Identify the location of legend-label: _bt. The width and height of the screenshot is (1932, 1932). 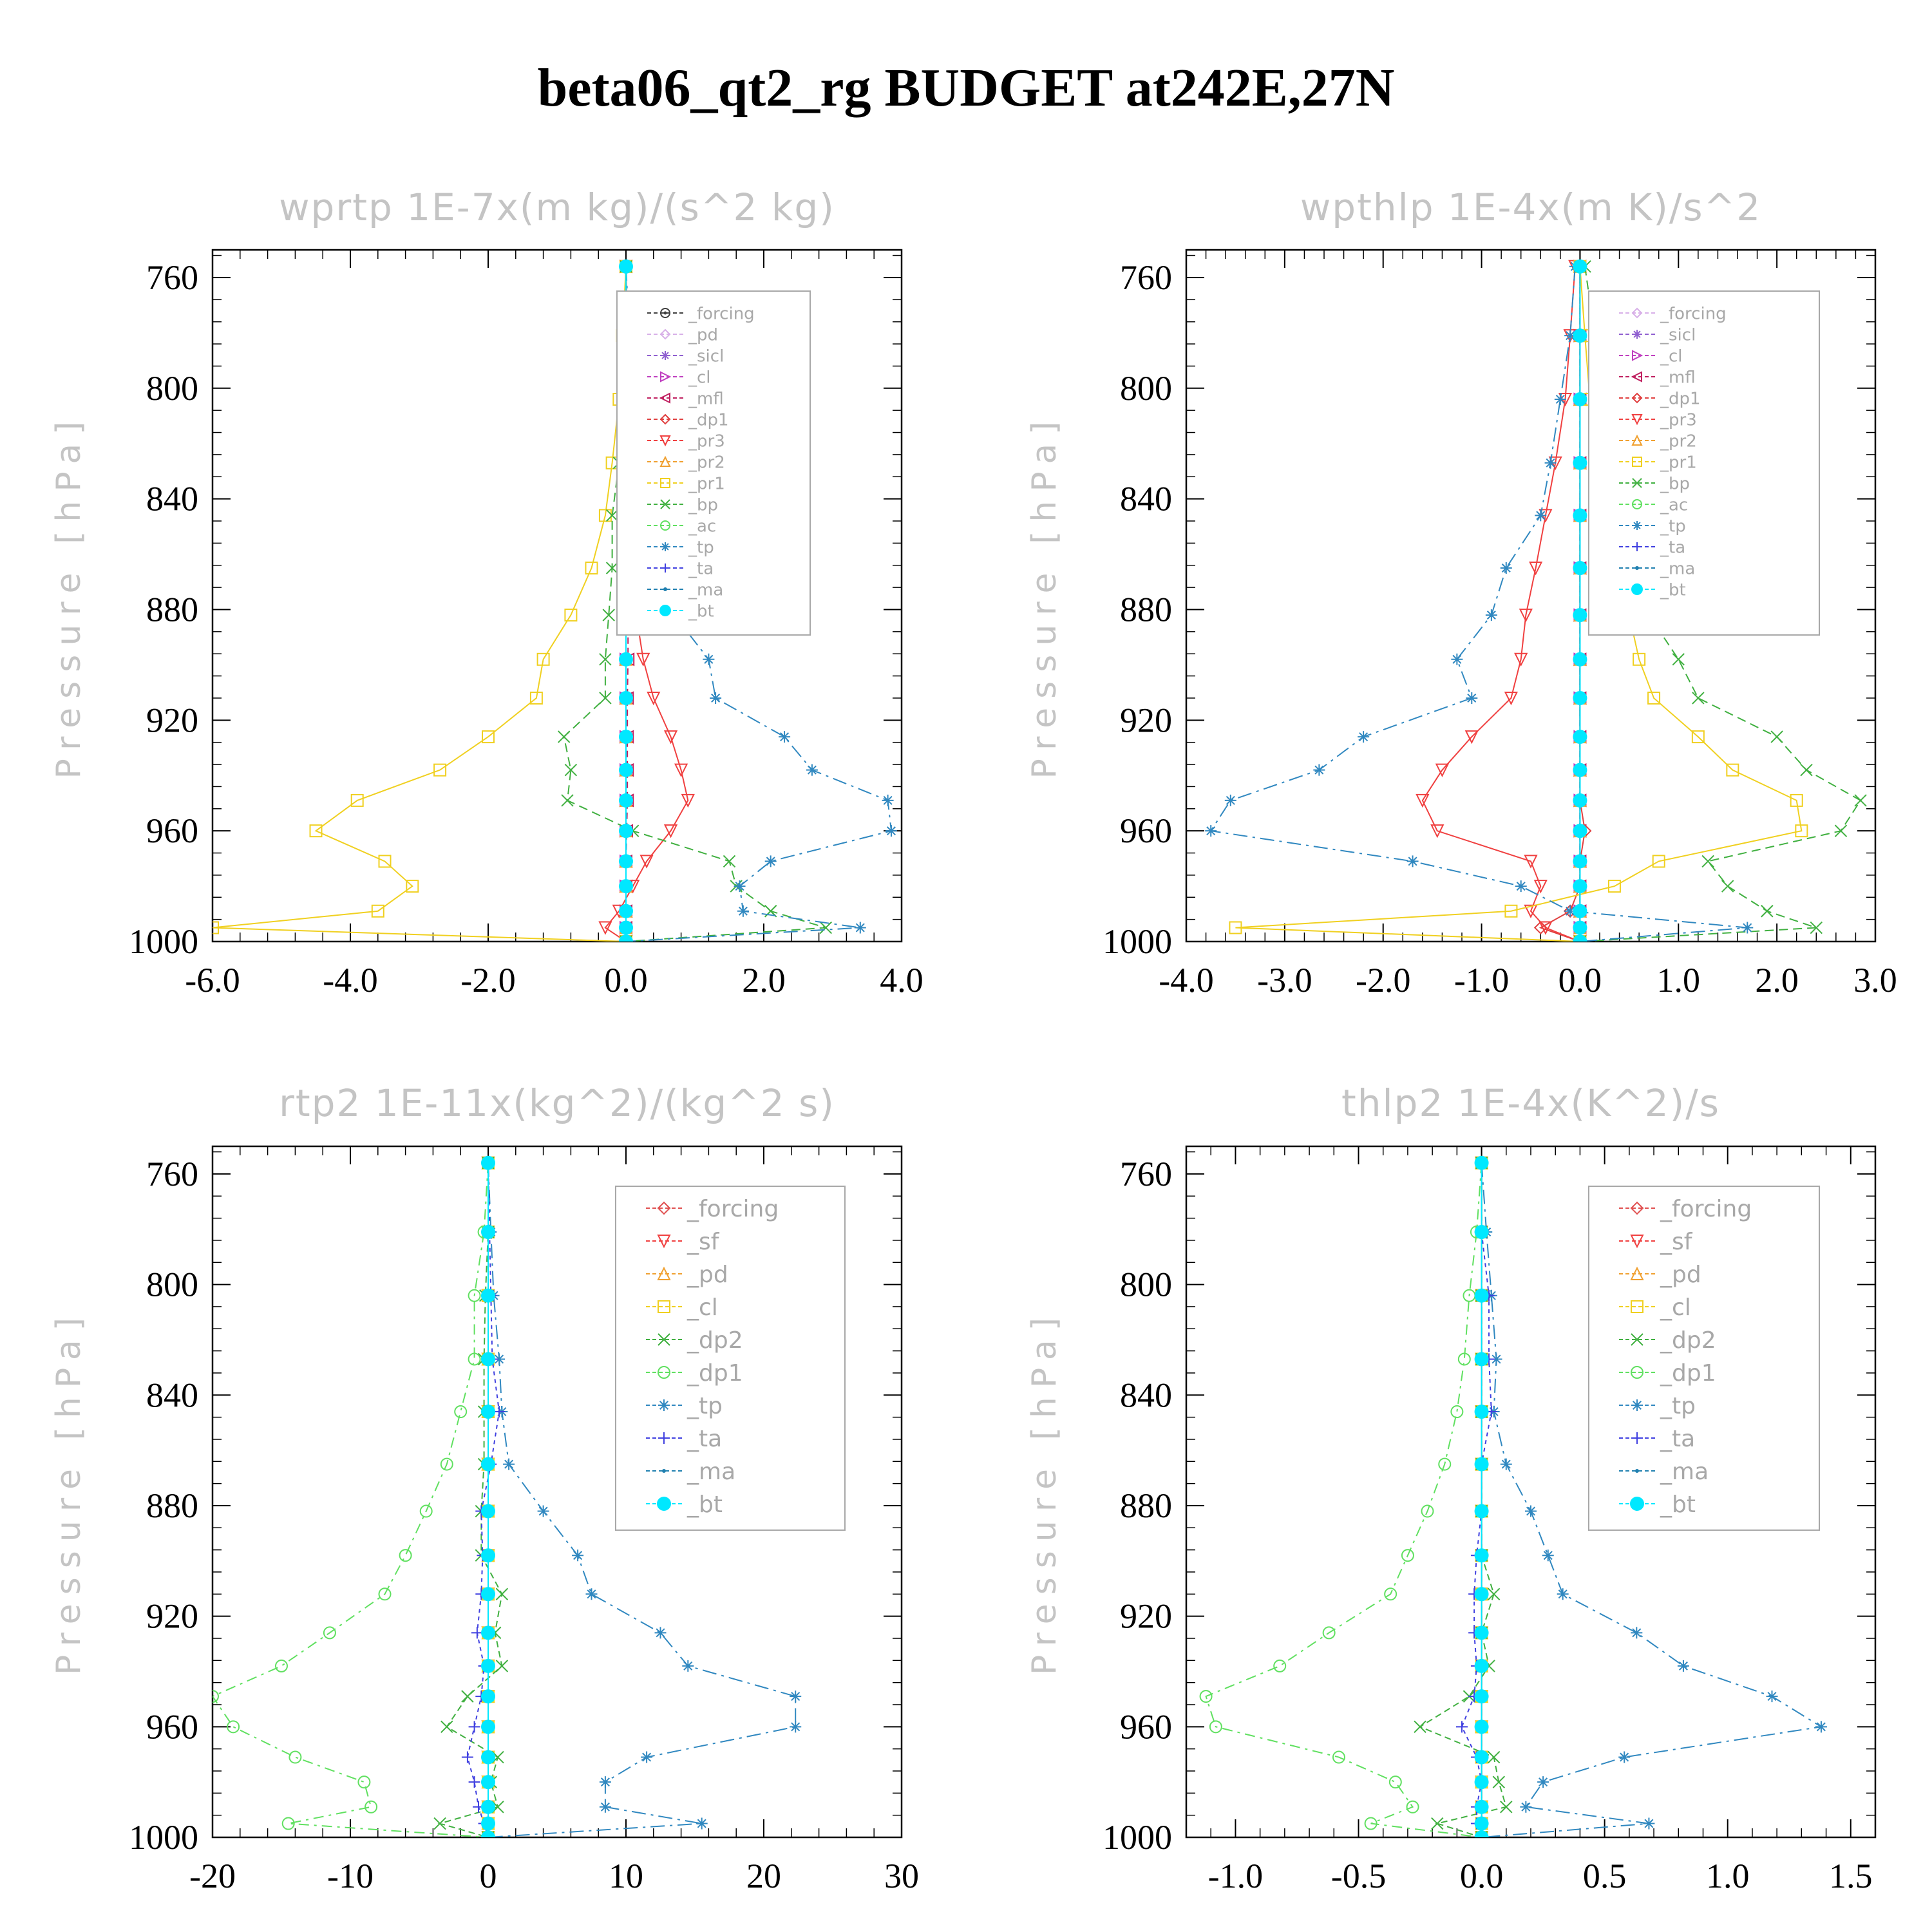
(705, 1505).